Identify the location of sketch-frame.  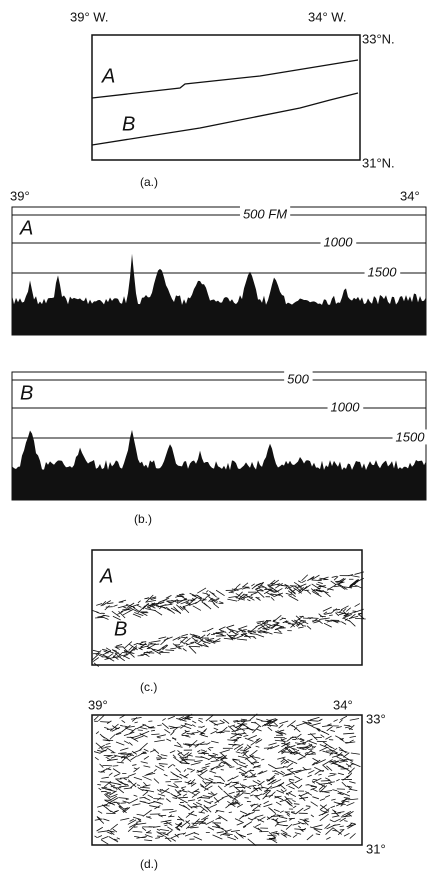
(227, 607).